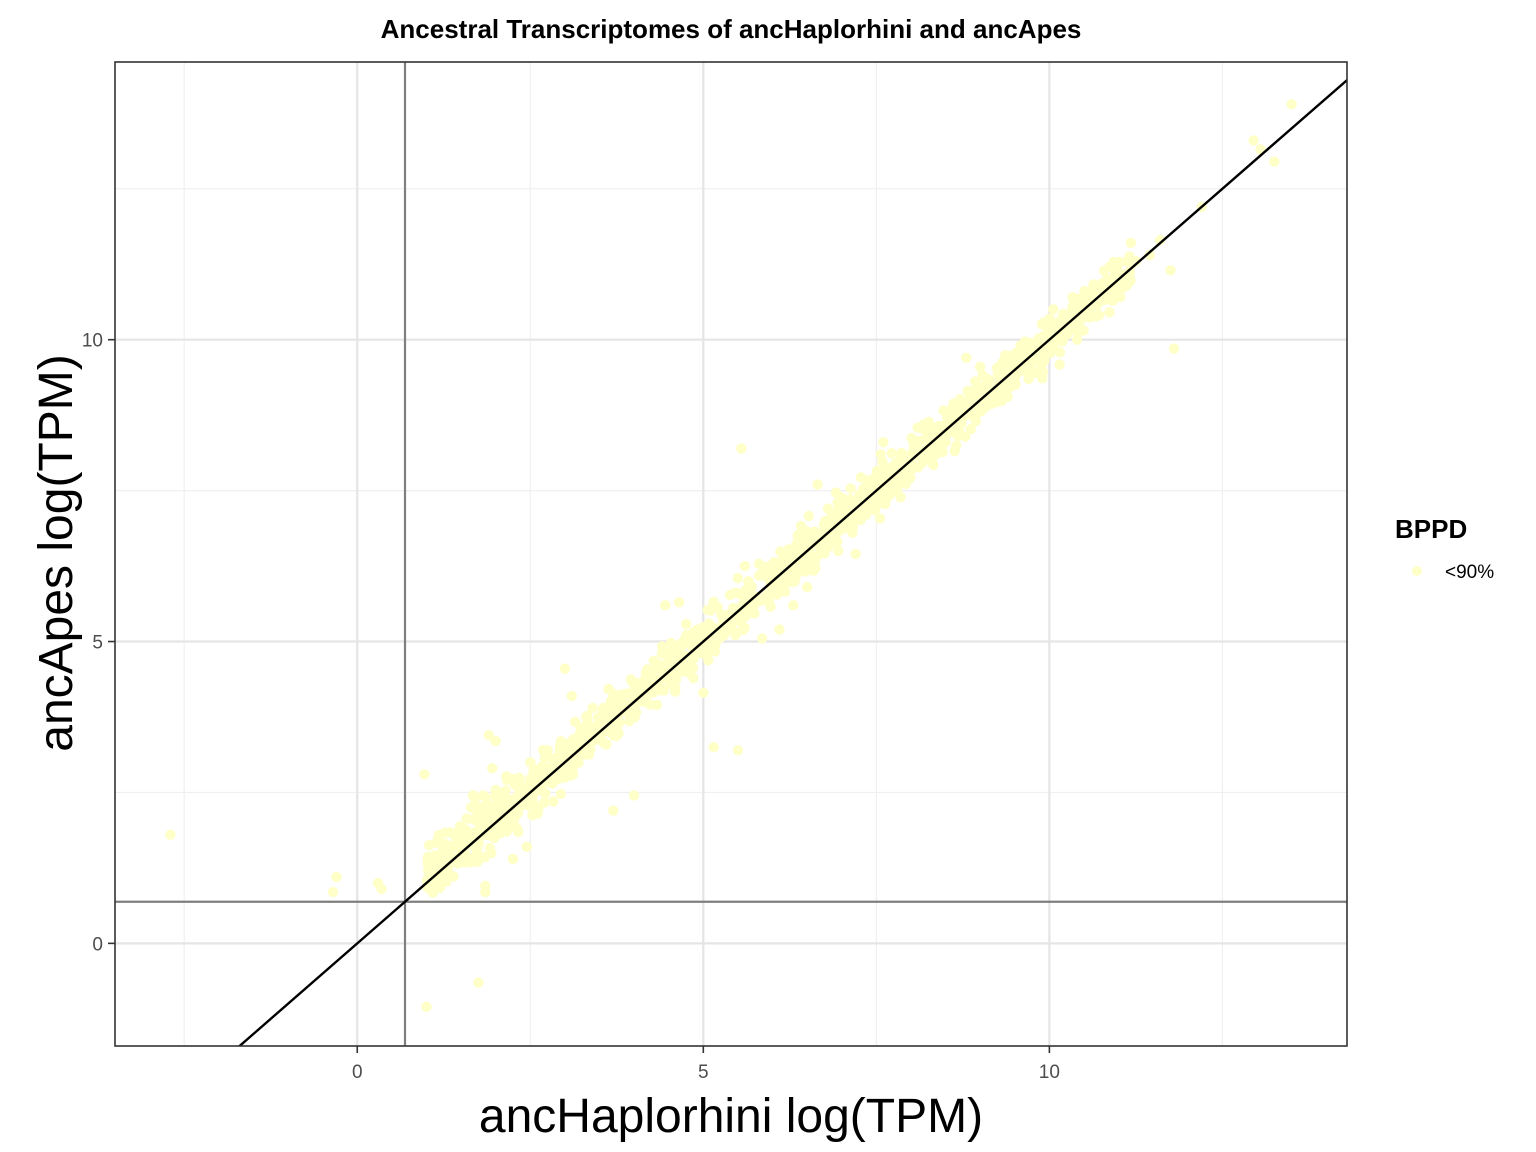 This screenshot has width=1536, height=1152. What do you see at coordinates (97, 944) in the screenshot?
I see `y-tick-label: 0` at bounding box center [97, 944].